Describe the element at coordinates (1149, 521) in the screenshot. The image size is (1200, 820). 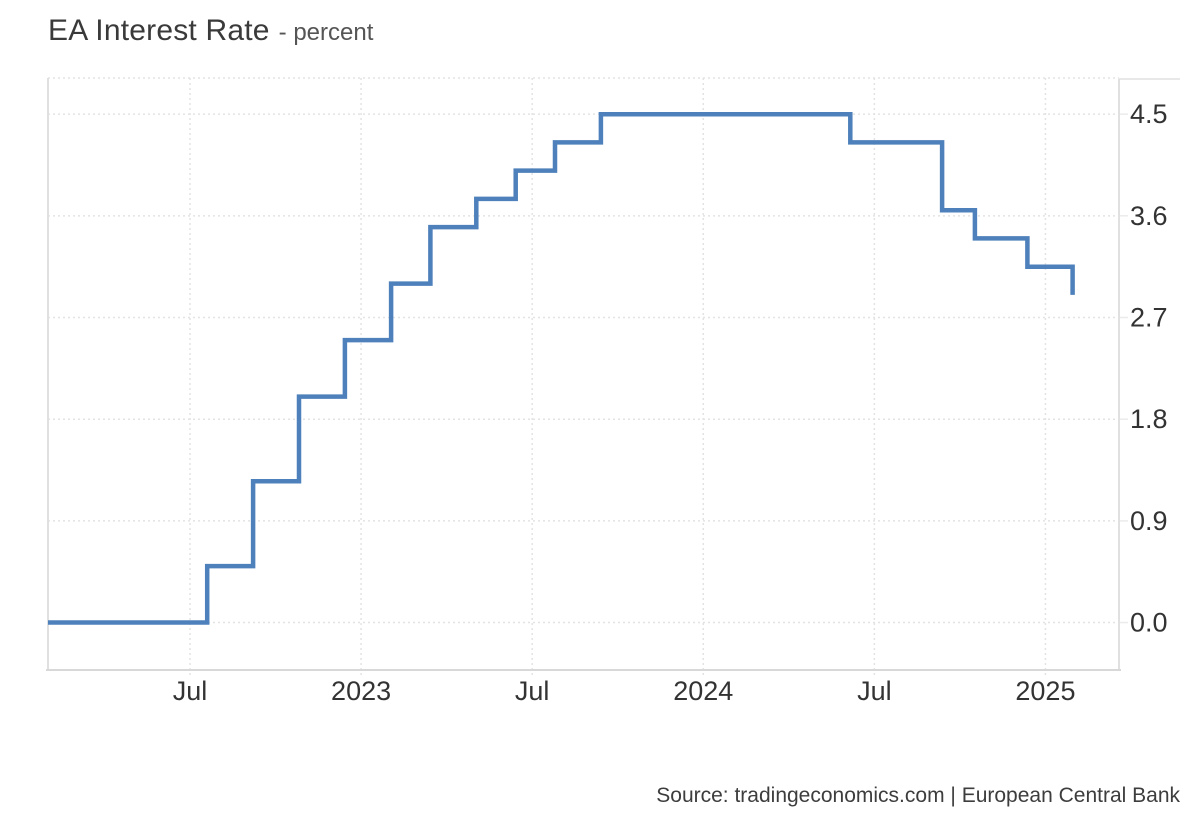
I see `y-axis-label: 0.9` at that location.